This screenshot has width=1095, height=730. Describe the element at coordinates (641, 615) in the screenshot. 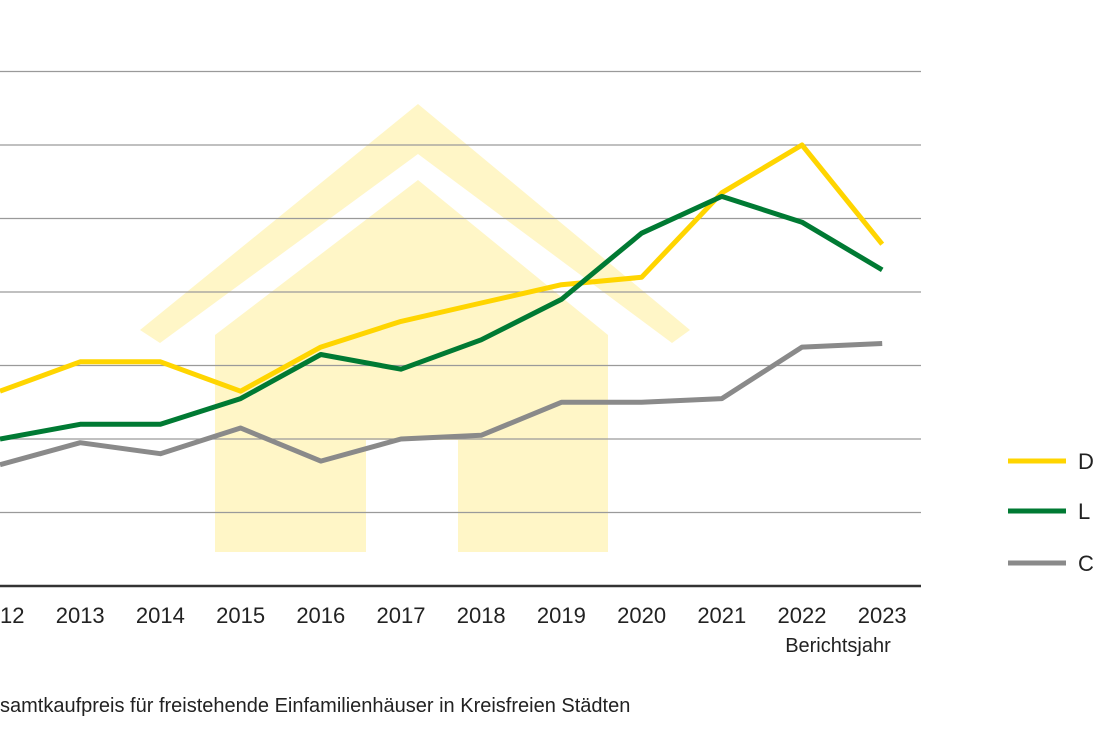

I see `x-tick-label: 2020` at that location.